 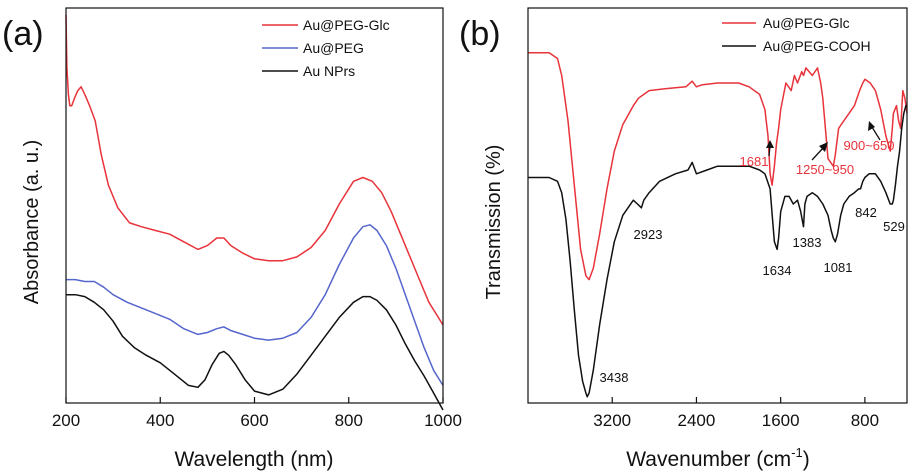 I want to click on panel-a-label: (a), so click(x=23, y=34).